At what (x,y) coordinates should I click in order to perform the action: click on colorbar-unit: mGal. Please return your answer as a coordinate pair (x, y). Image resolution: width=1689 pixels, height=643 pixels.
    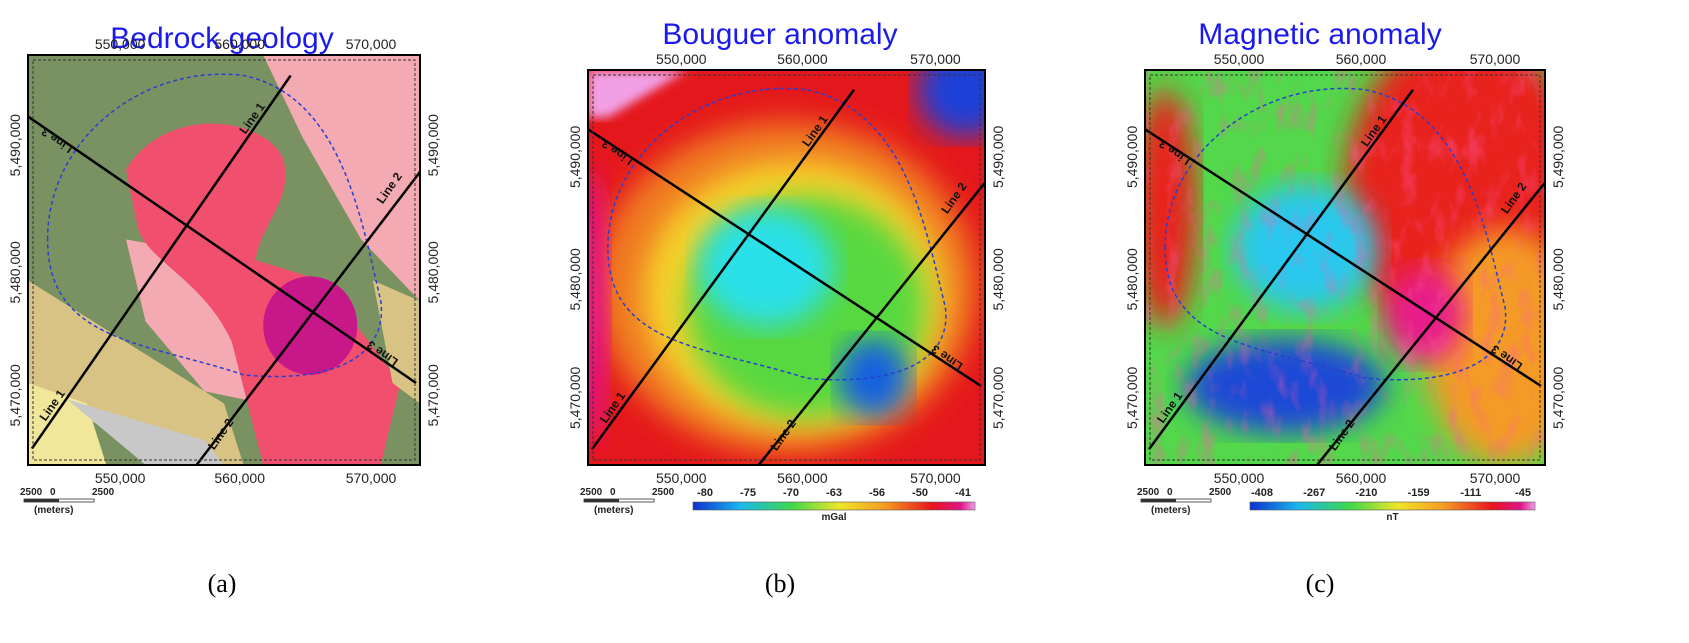
    Looking at the image, I should click on (833, 517).